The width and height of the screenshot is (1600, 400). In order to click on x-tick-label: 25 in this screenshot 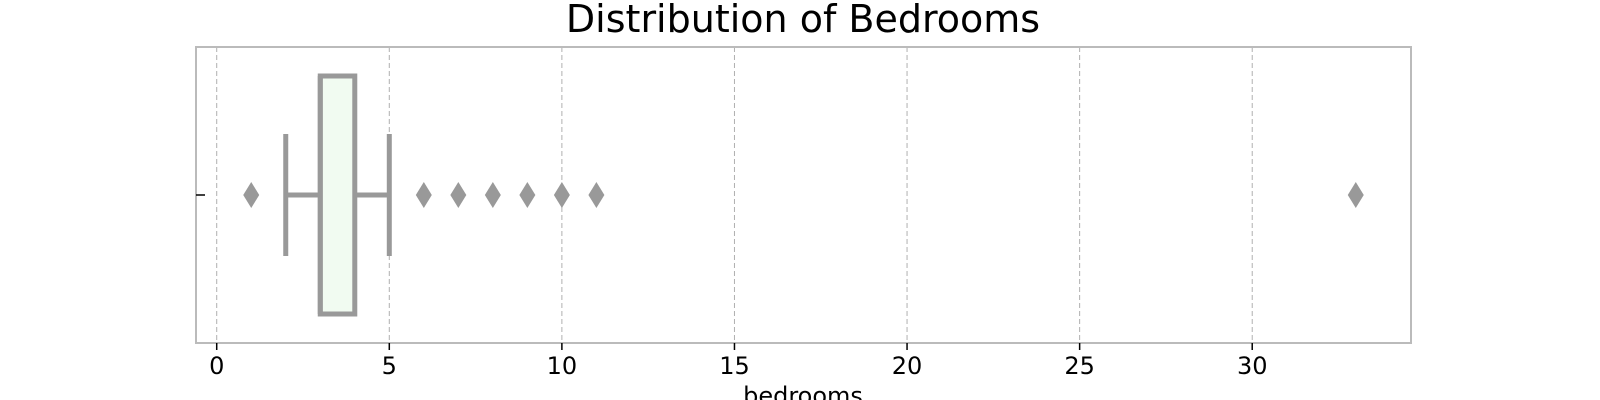, I will do `click(1079, 366)`.